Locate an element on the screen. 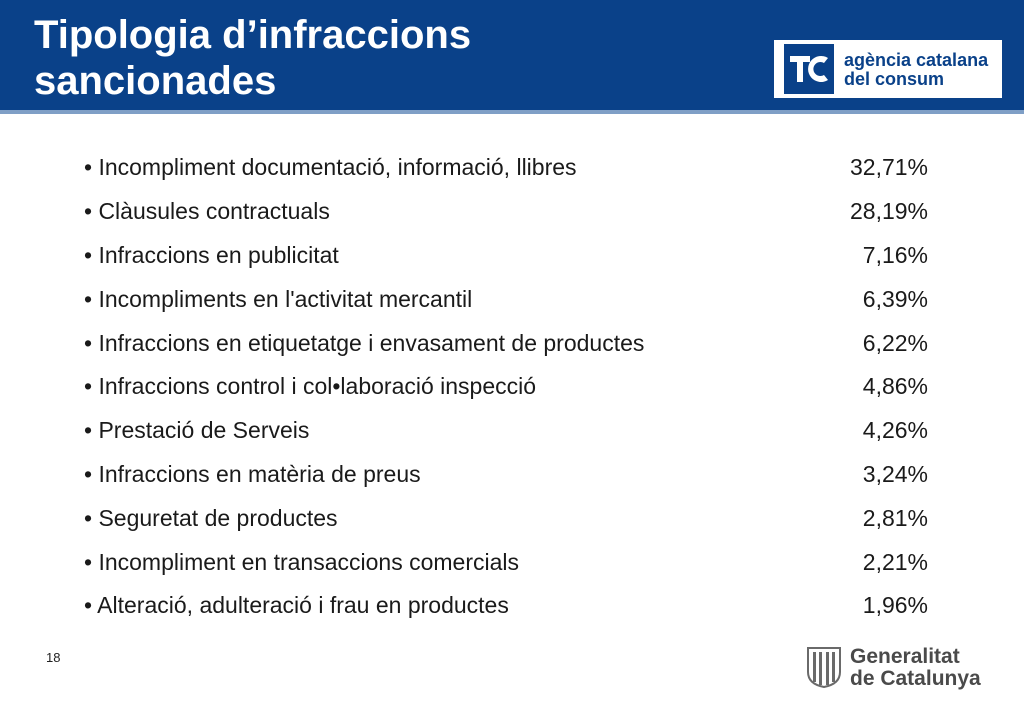 This screenshot has width=1024, height=709. page-title: Tipologia d’infraccions sancionades is located at coordinates (252, 58).